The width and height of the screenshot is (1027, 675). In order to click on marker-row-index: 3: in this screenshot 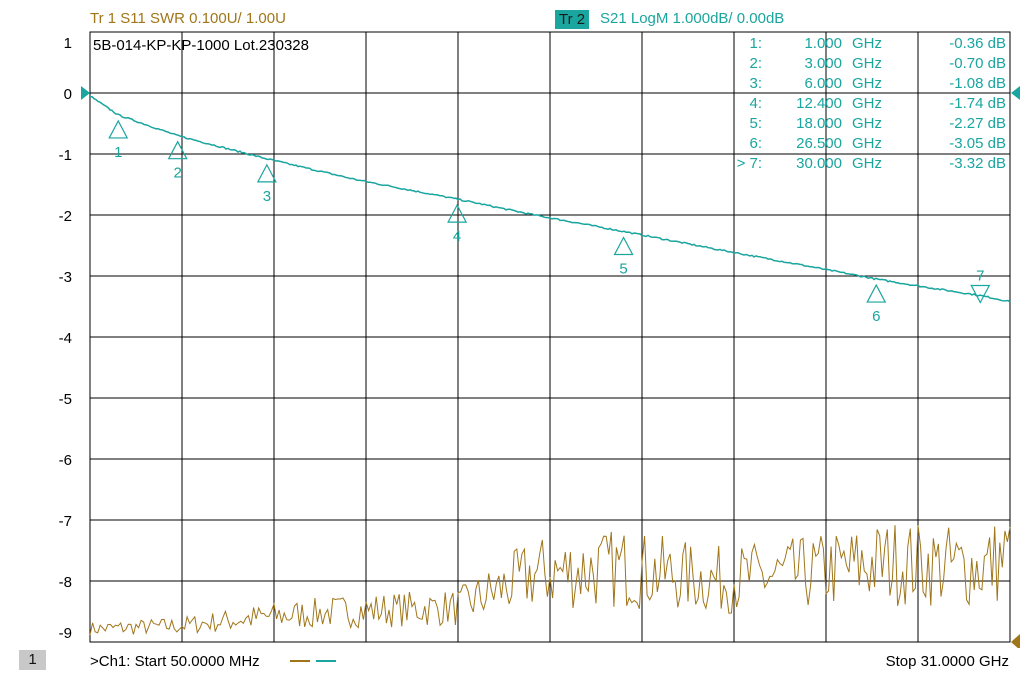, I will do `click(755, 83)`.